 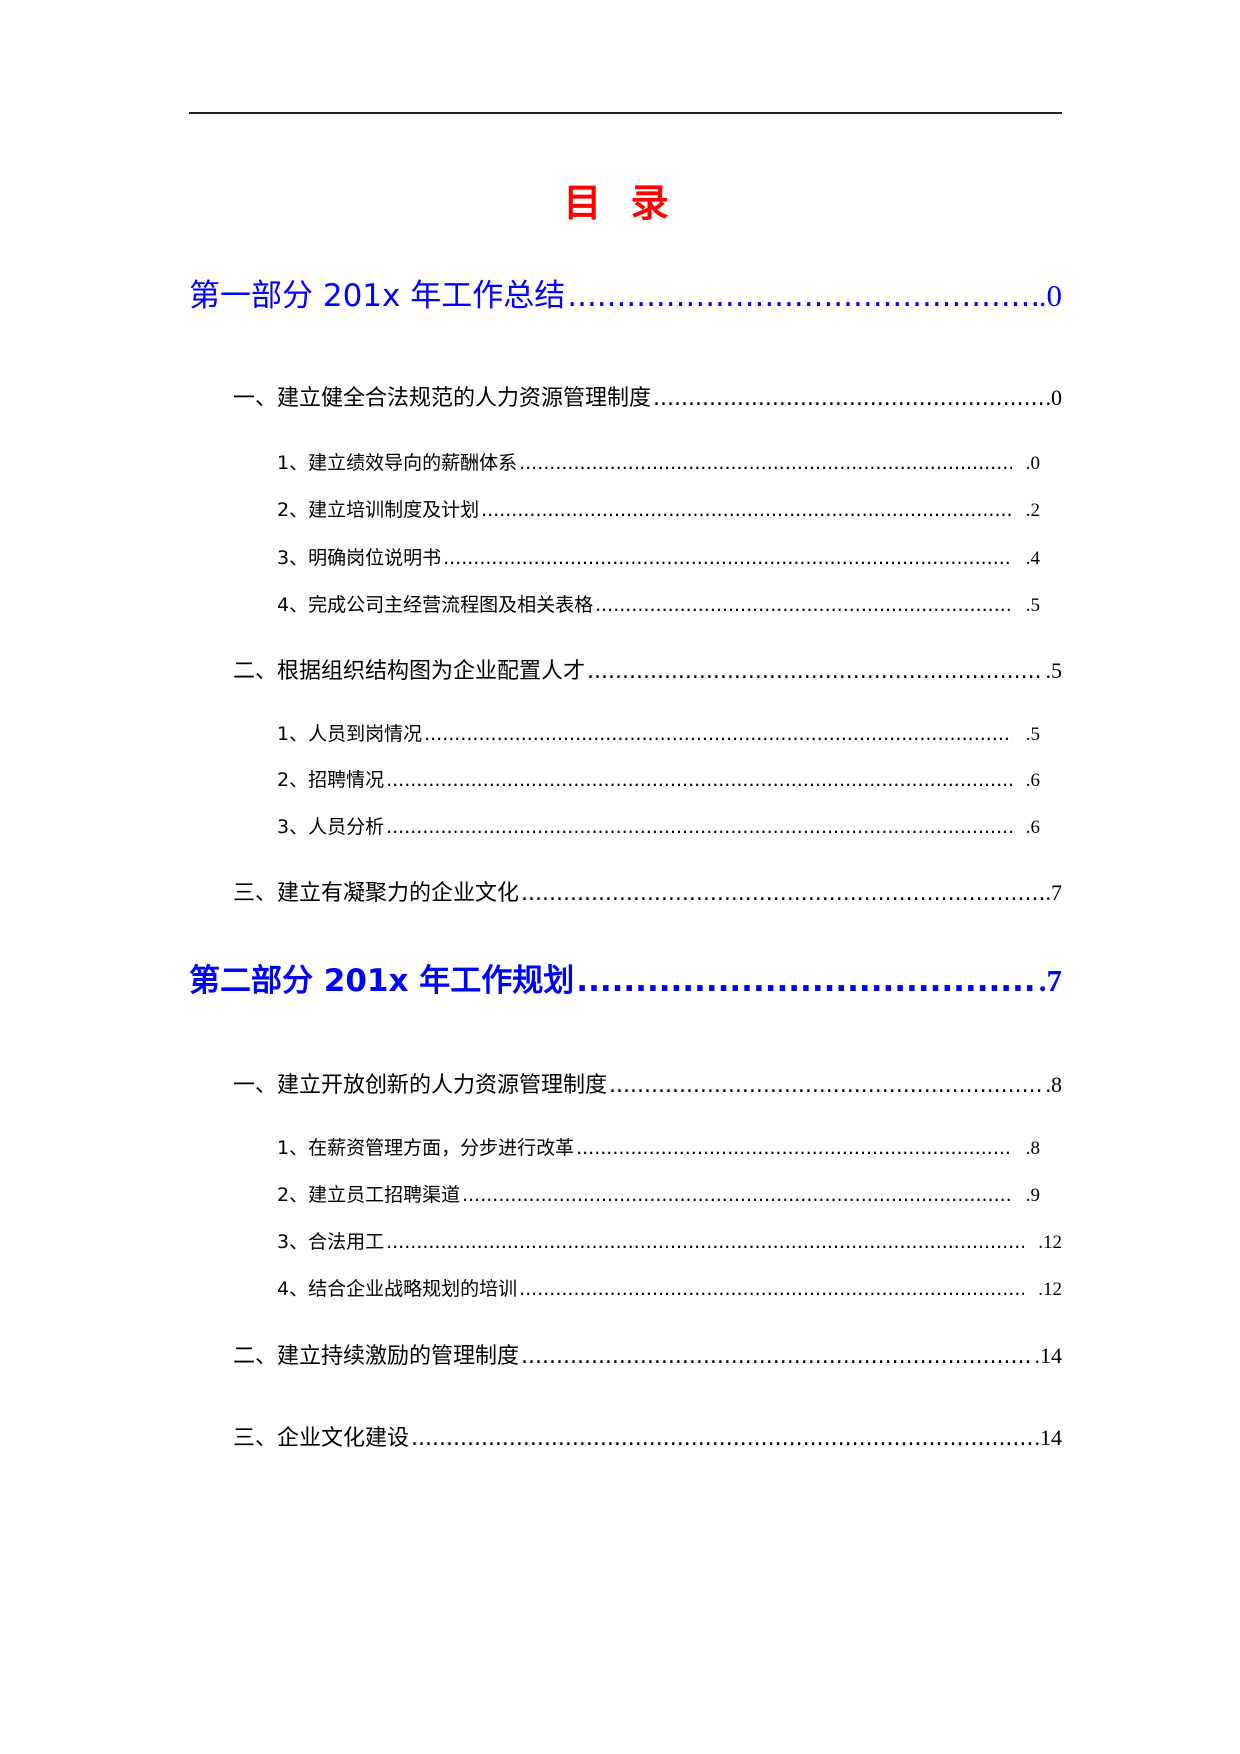 I want to click on toc-entry-label: 4、结合企业战略规划的培训, so click(x=397, y=1289).